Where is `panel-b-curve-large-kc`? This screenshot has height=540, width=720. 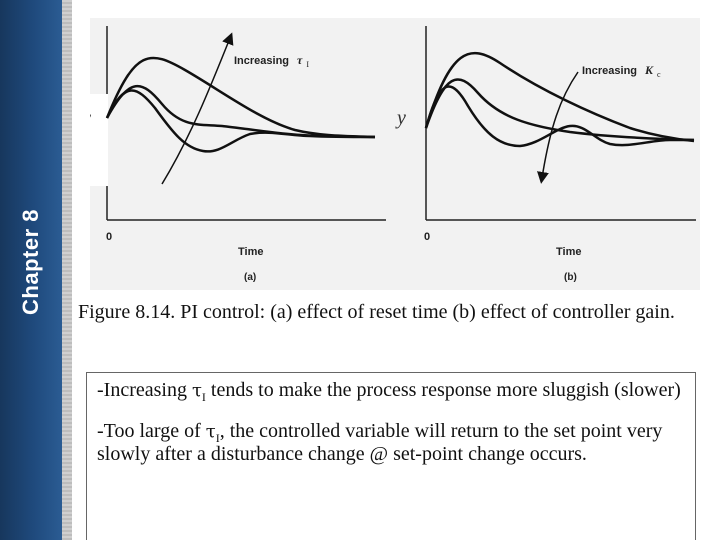
panel-b-curve-large-kc is located at coordinates (559, 116).